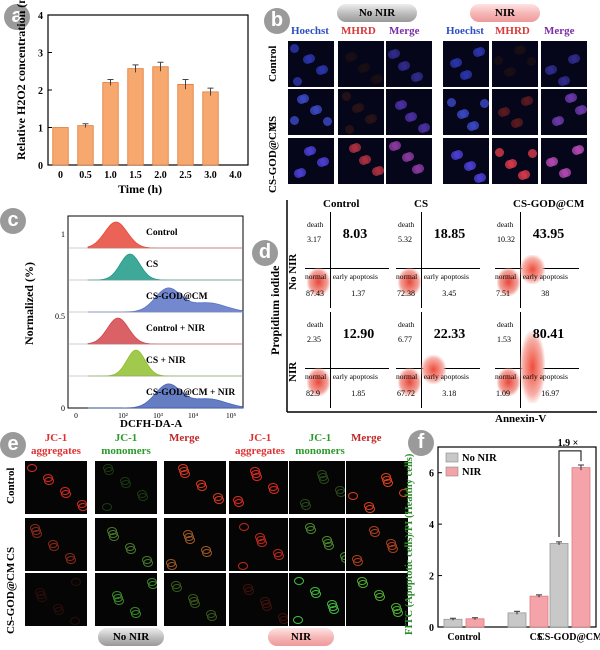 Image resolution: width=600 pixels, height=650 pixels. What do you see at coordinates (40, 54) in the screenshot?
I see `y-tick-label: 3` at bounding box center [40, 54].